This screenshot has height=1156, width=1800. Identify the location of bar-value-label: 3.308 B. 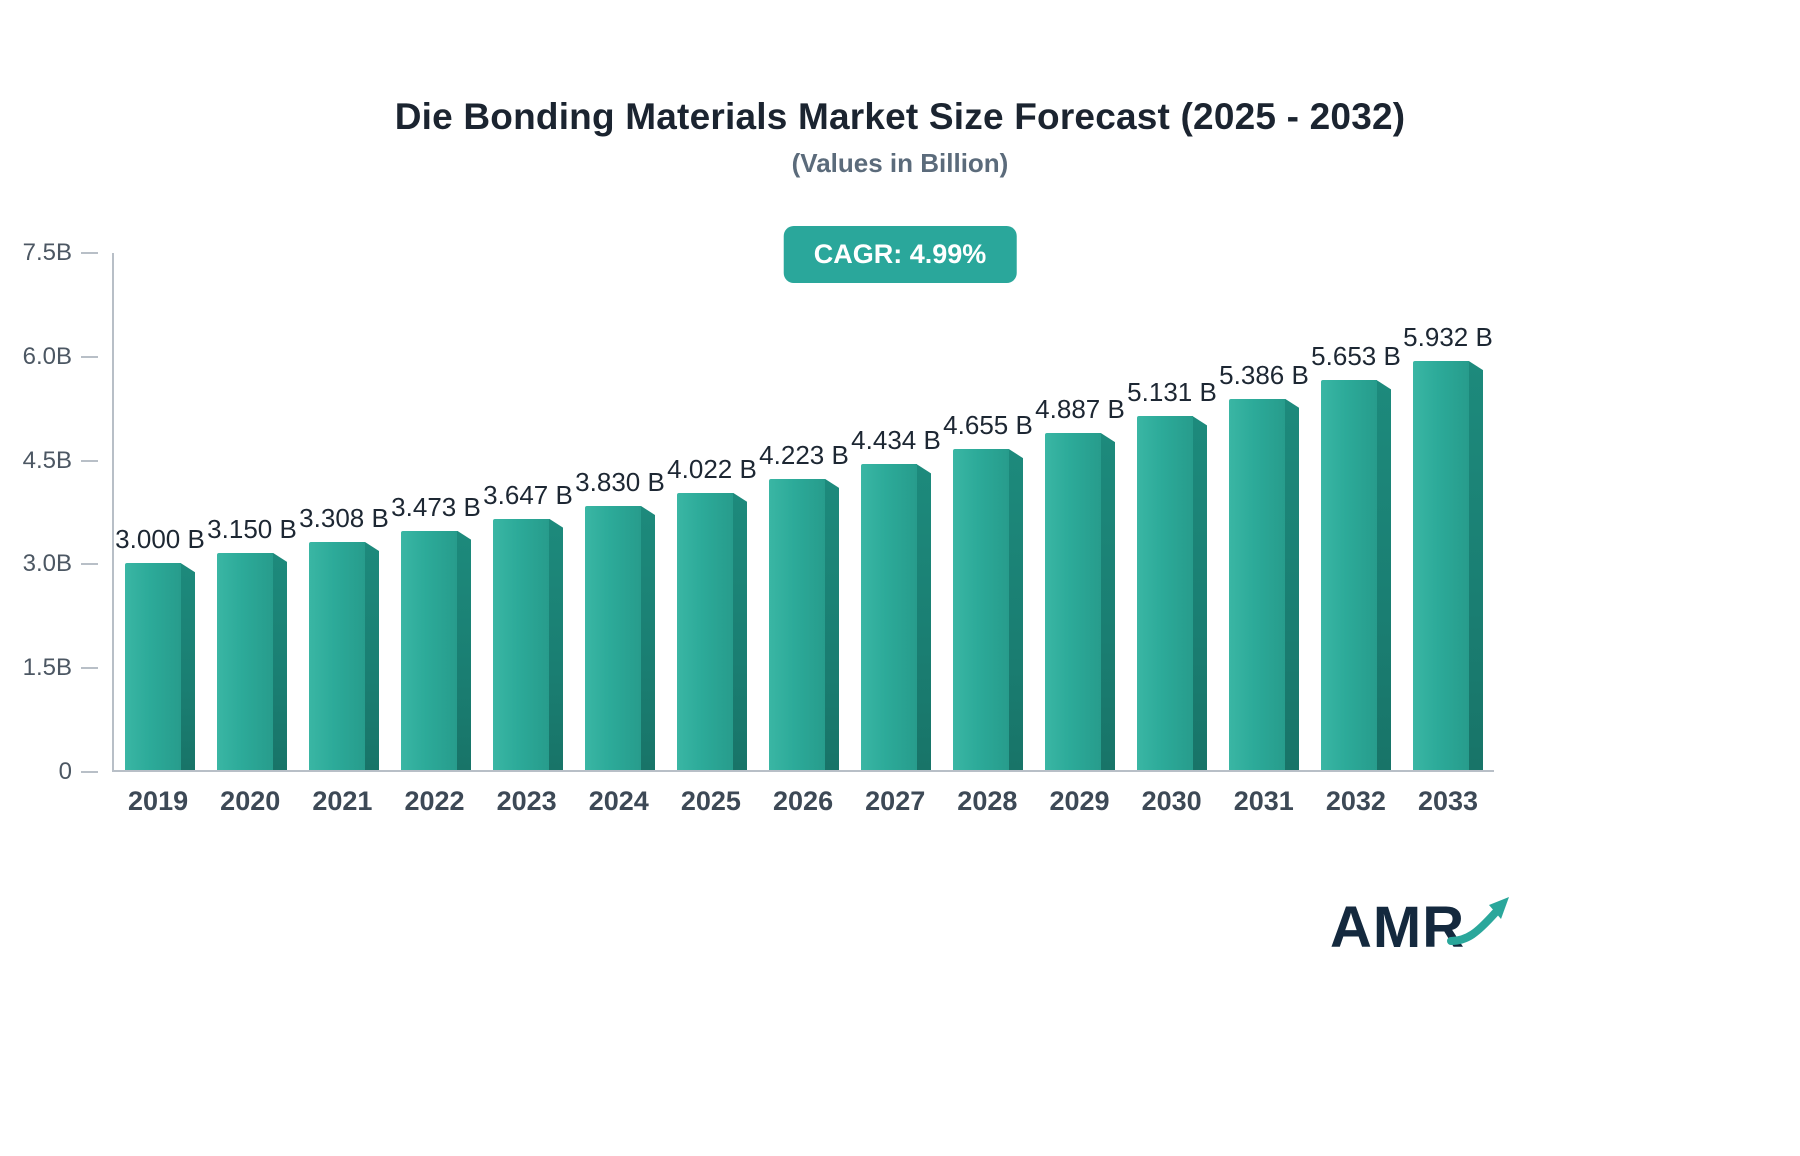
(344, 517).